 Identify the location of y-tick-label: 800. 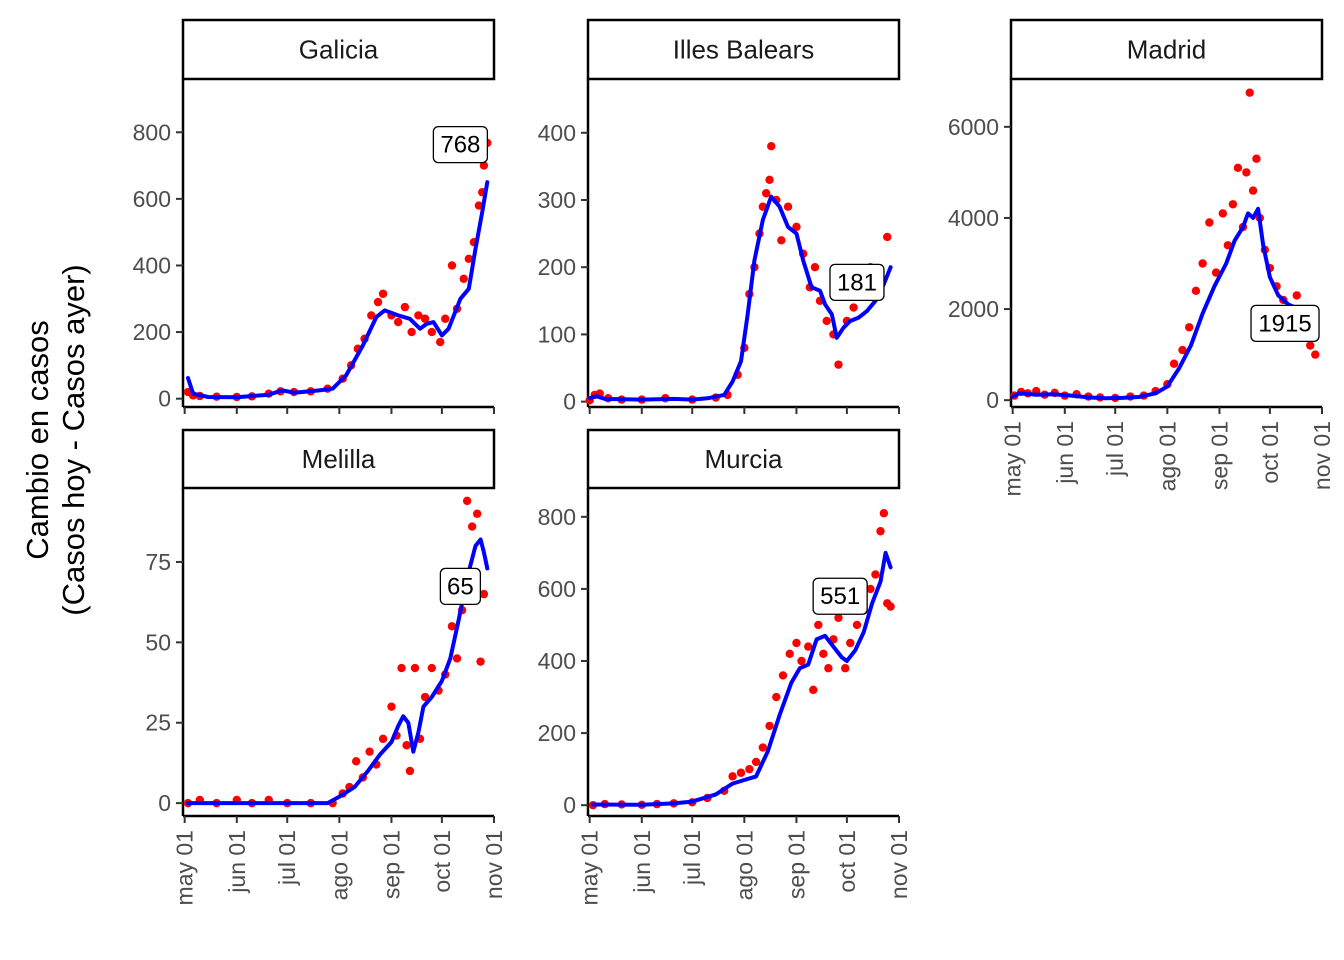
(152, 132).